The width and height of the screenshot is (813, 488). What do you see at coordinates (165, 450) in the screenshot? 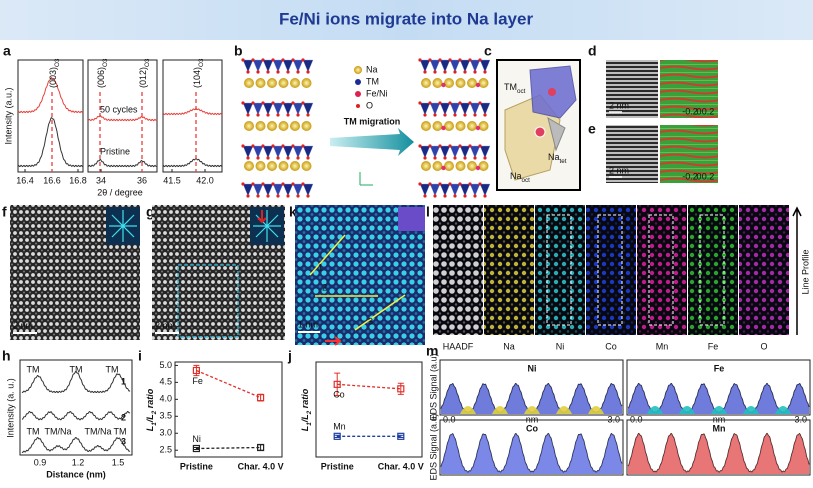
I see `y-tick-label: 2.5` at bounding box center [165, 450].